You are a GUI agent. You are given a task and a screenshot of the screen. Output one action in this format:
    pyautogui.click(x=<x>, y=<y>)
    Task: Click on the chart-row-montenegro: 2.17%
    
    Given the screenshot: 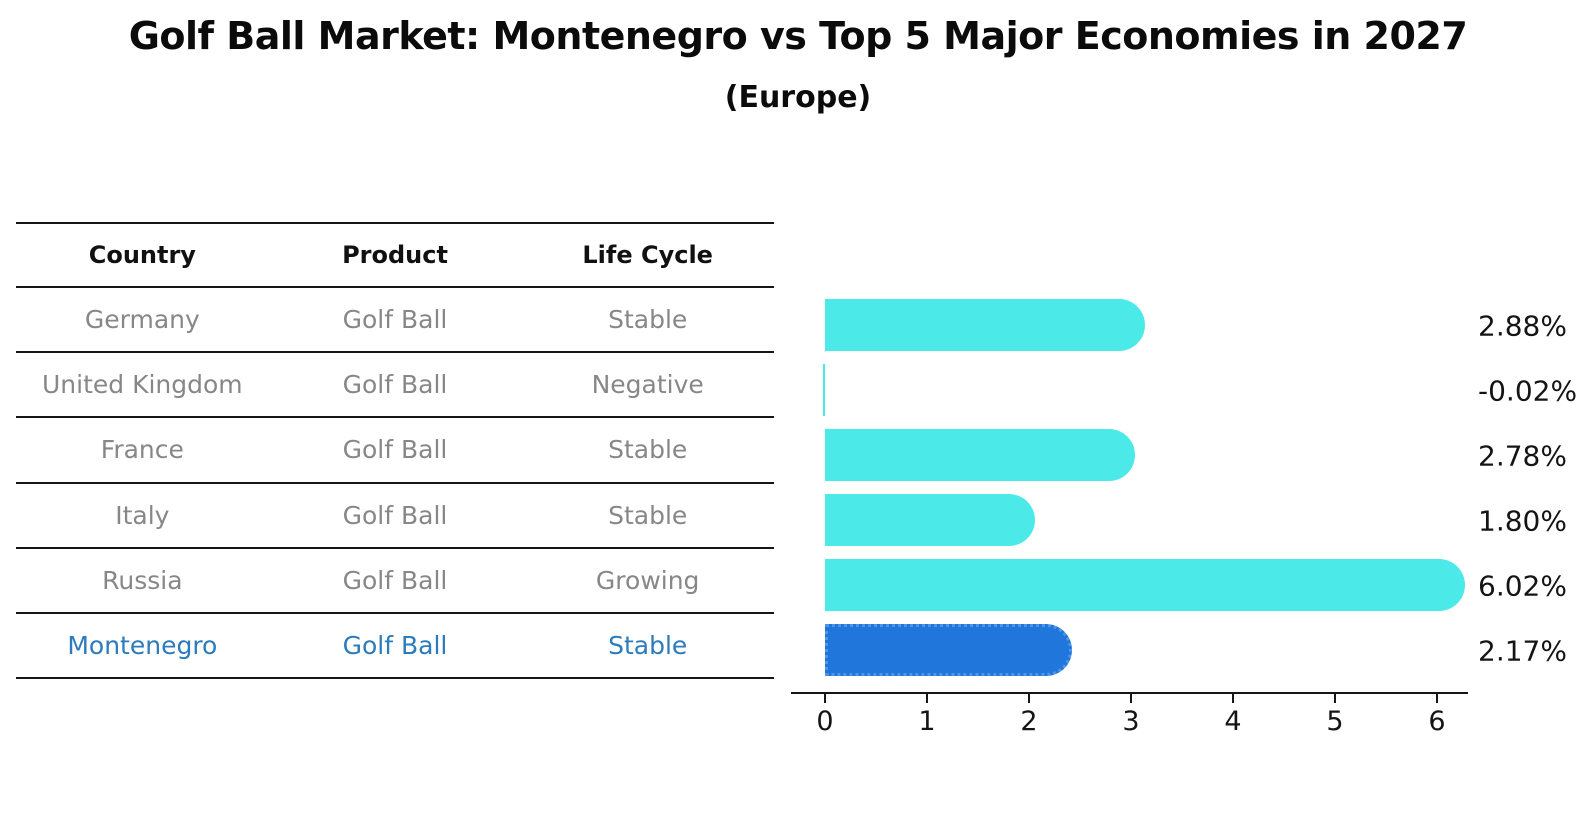 What is the action you would take?
    pyautogui.click(x=1179, y=650)
    